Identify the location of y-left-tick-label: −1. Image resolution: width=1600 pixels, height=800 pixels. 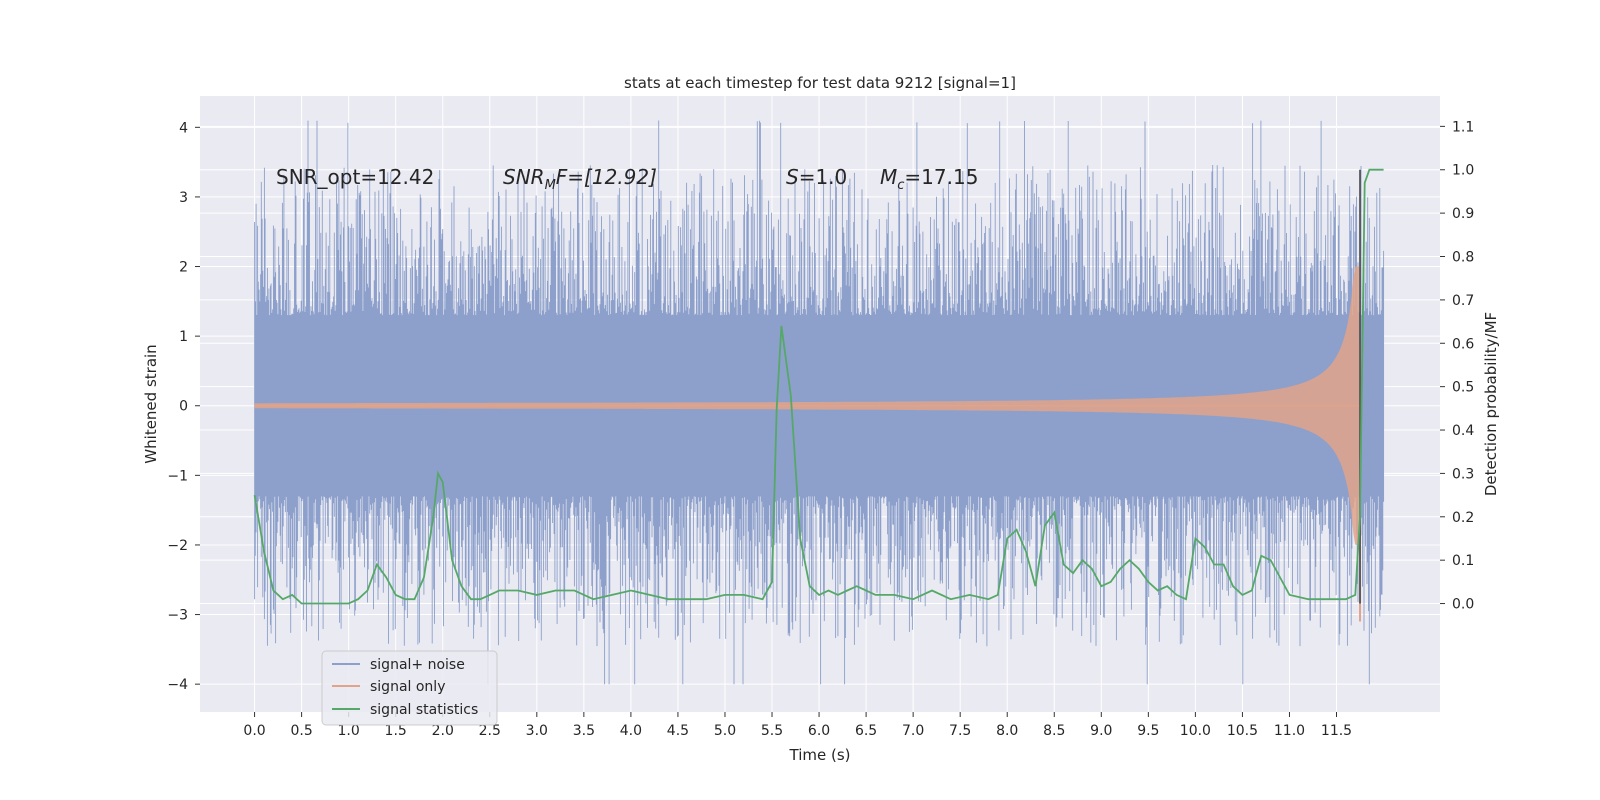
(177, 476).